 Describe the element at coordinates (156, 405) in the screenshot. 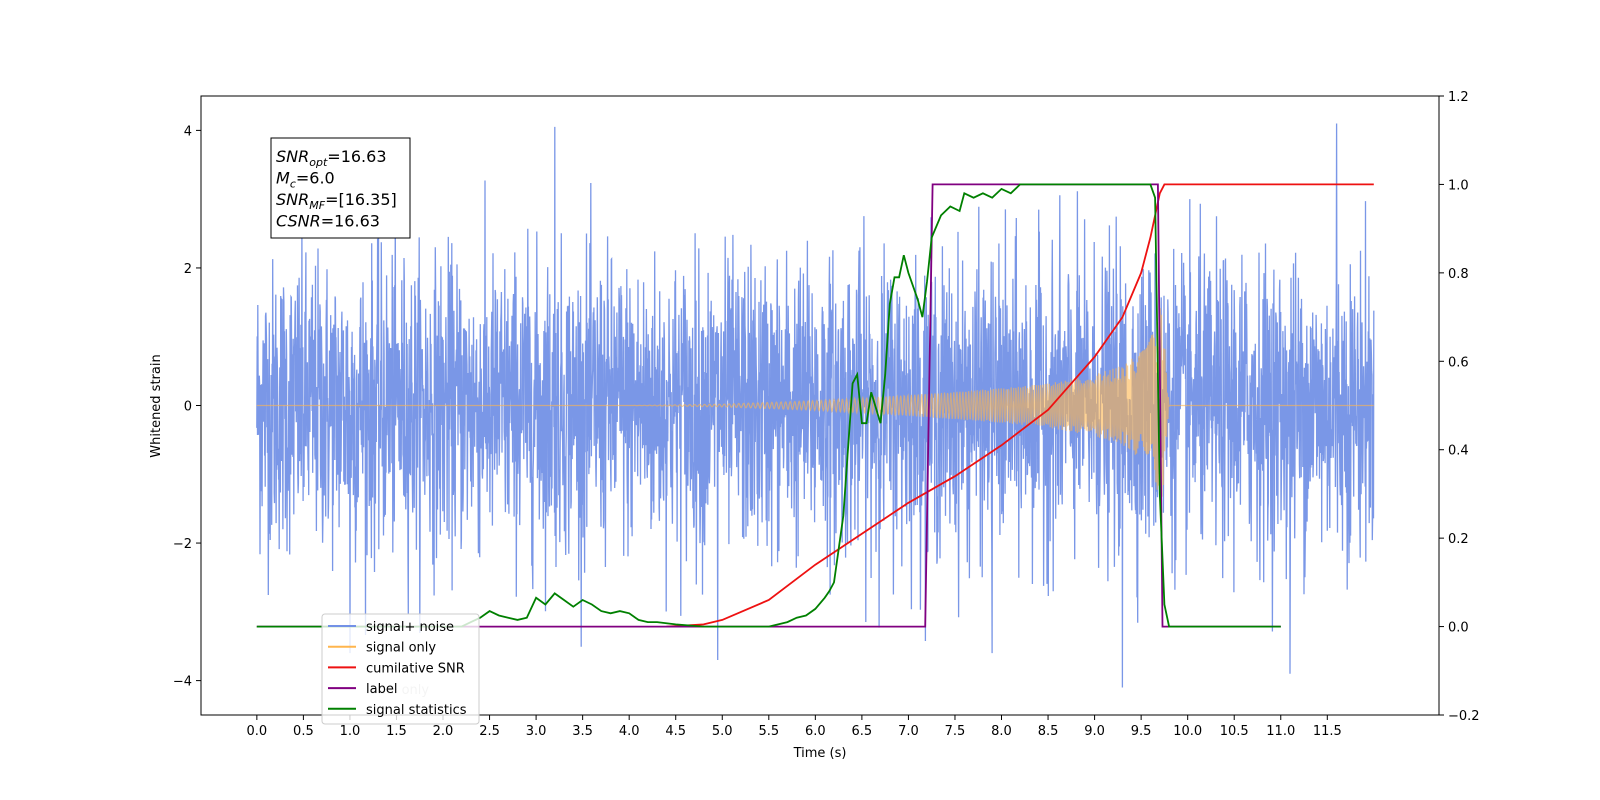

I see `y-axis-label: Whitened strain` at that location.